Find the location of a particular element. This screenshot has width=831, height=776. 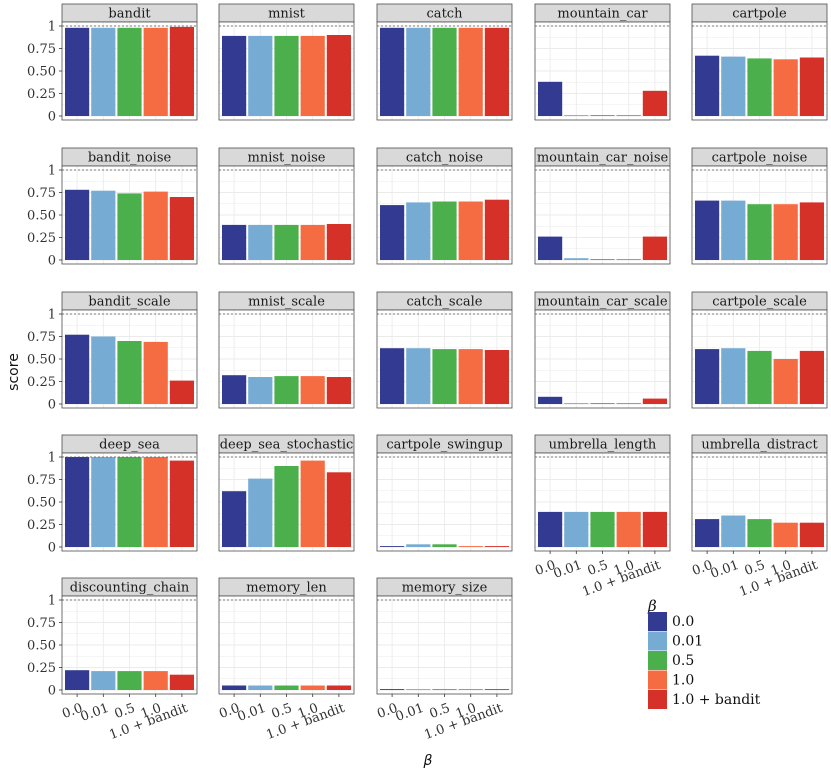

panel-mnist-scale: mnist_scale is located at coordinates (286, 350).